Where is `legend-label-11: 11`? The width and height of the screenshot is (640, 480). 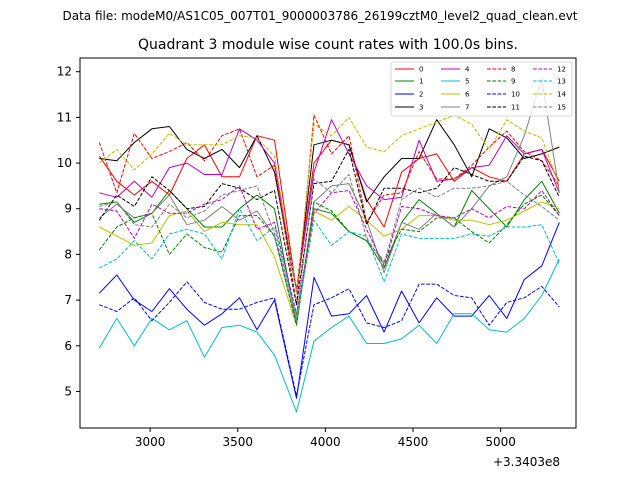 legend-label-11: 11 is located at coordinates (515, 108).